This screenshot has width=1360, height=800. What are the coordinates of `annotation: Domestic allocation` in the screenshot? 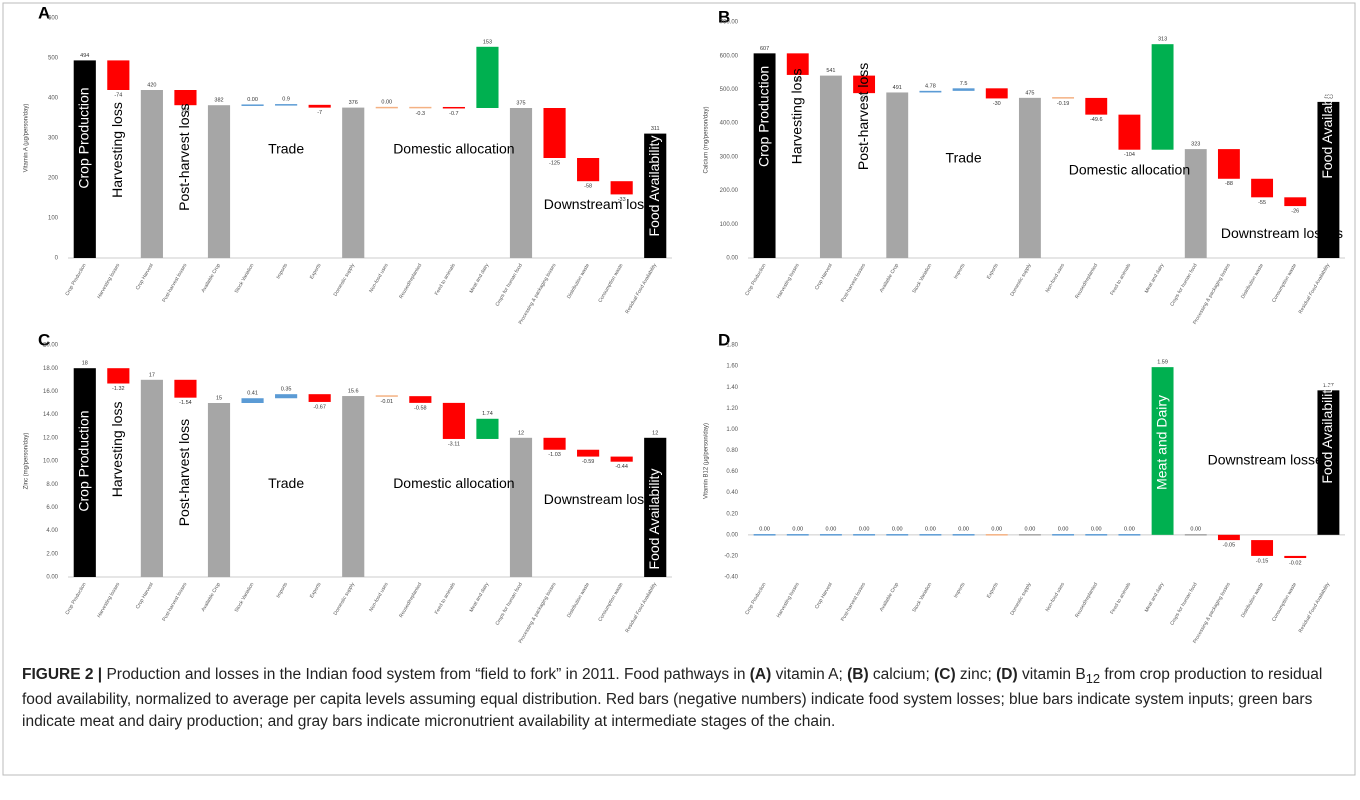 It's located at (453, 483).